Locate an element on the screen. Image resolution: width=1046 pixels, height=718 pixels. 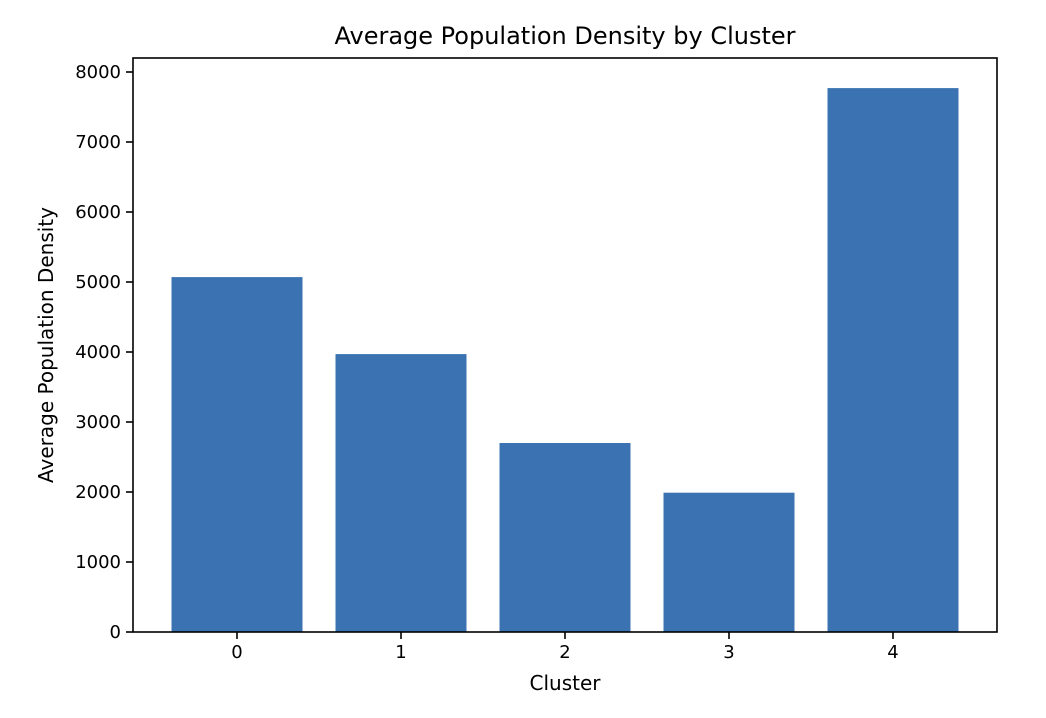
y-tick-label: 3000 is located at coordinates (98, 422).